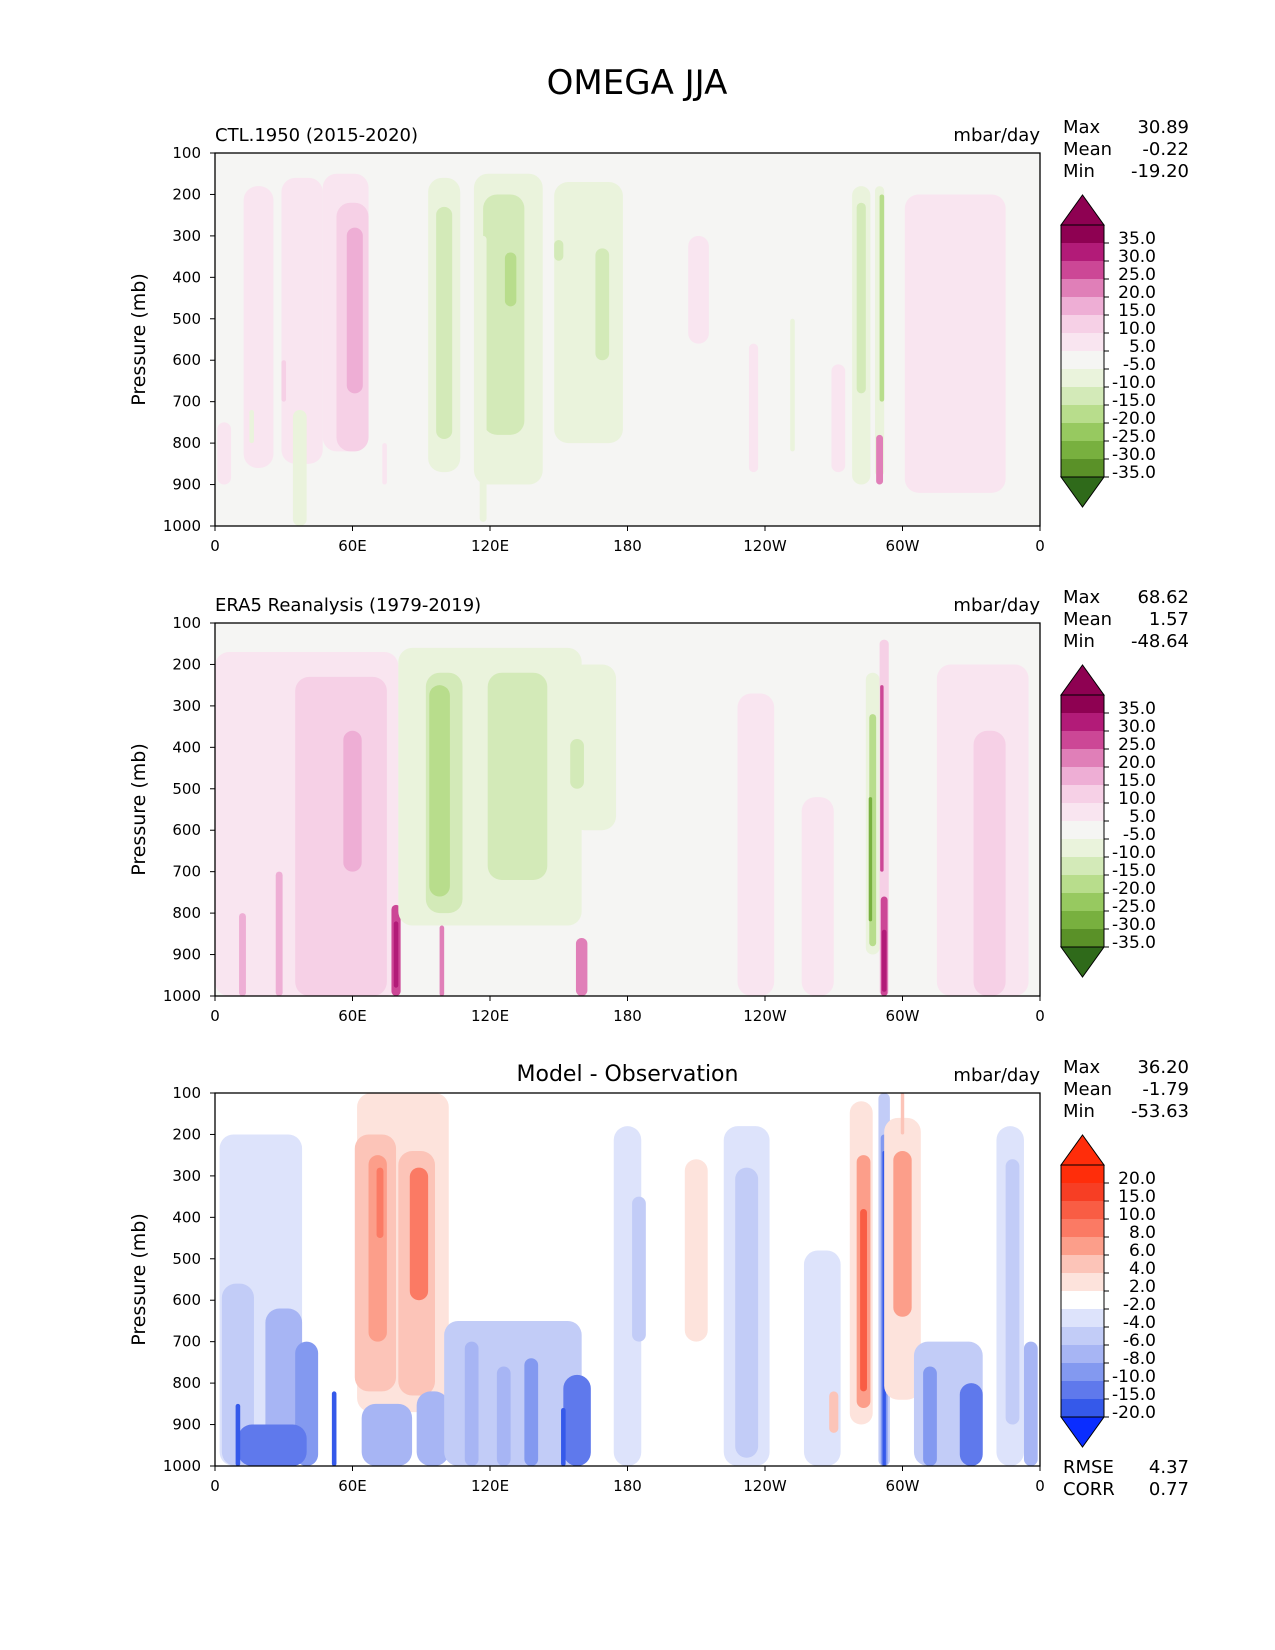 The width and height of the screenshot is (1275, 1650). I want to click on stat-value: 30.89, so click(1163, 127).